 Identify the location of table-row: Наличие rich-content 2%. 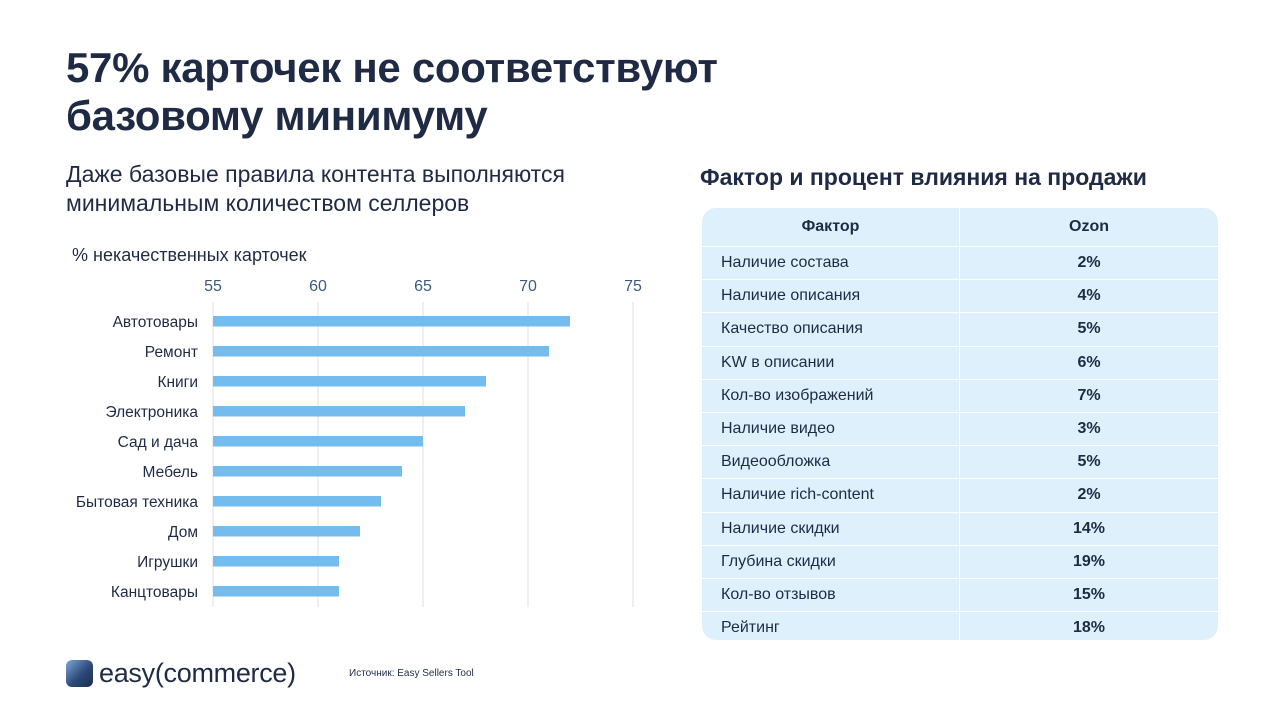
(960, 495).